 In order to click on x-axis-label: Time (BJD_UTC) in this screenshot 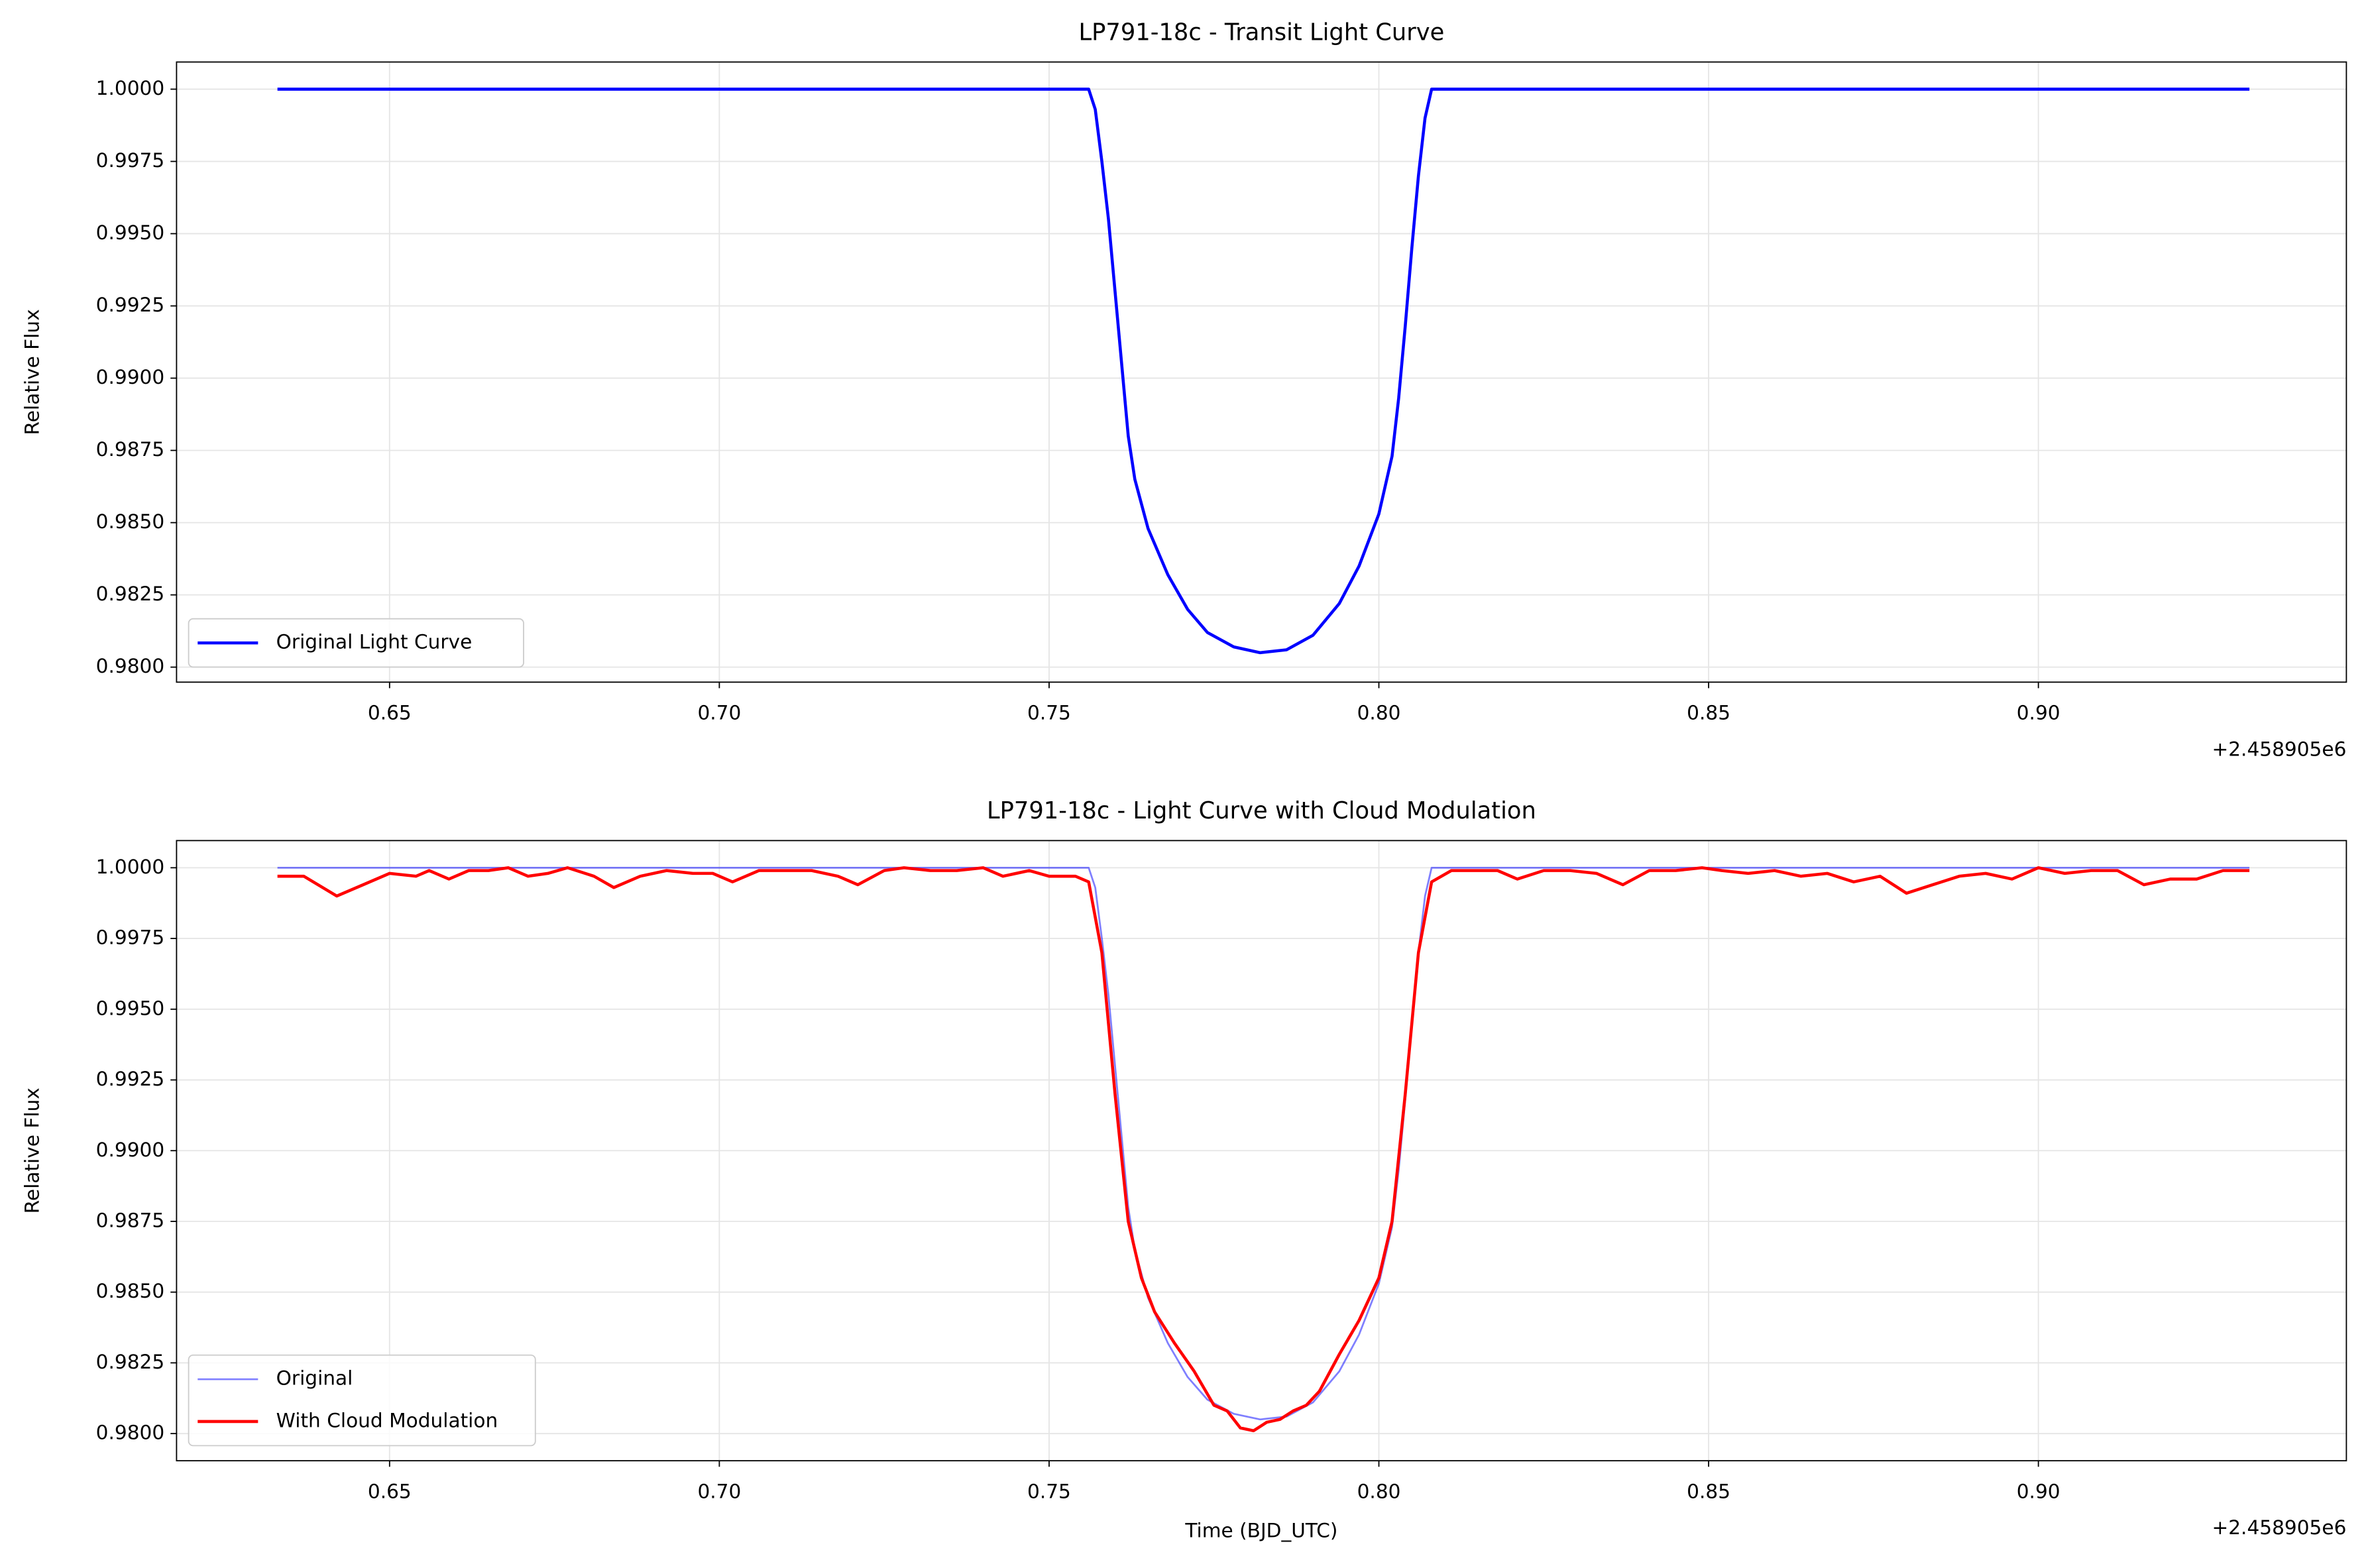, I will do `click(1260, 1531)`.